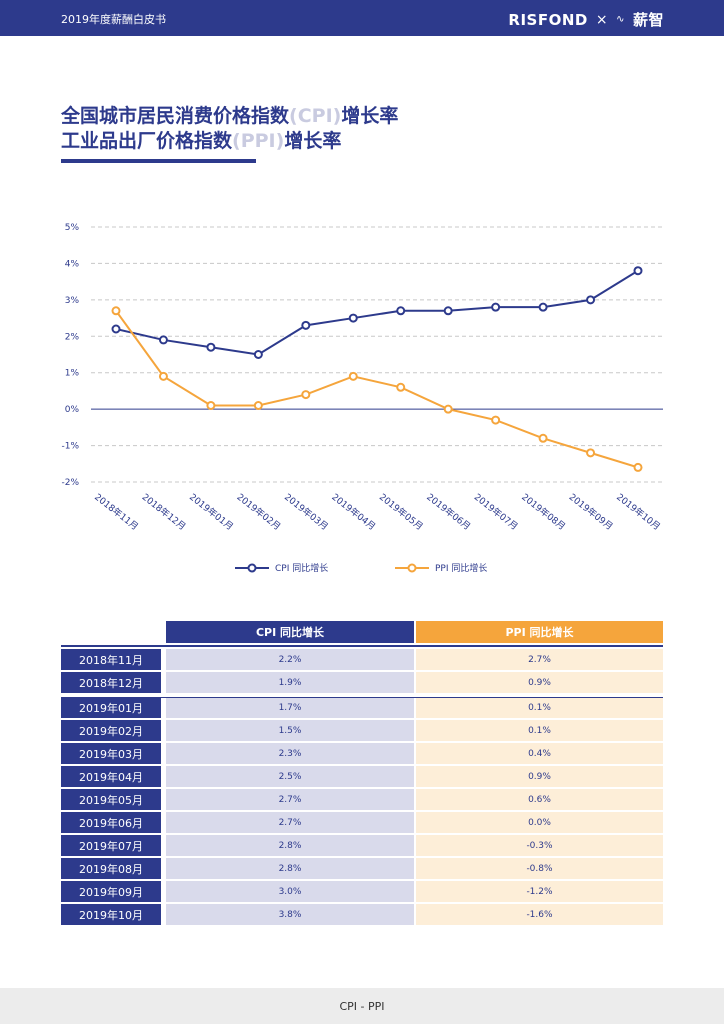  What do you see at coordinates (448, 512) in the screenshot?
I see `x-tick-label: 2019年06月` at bounding box center [448, 512].